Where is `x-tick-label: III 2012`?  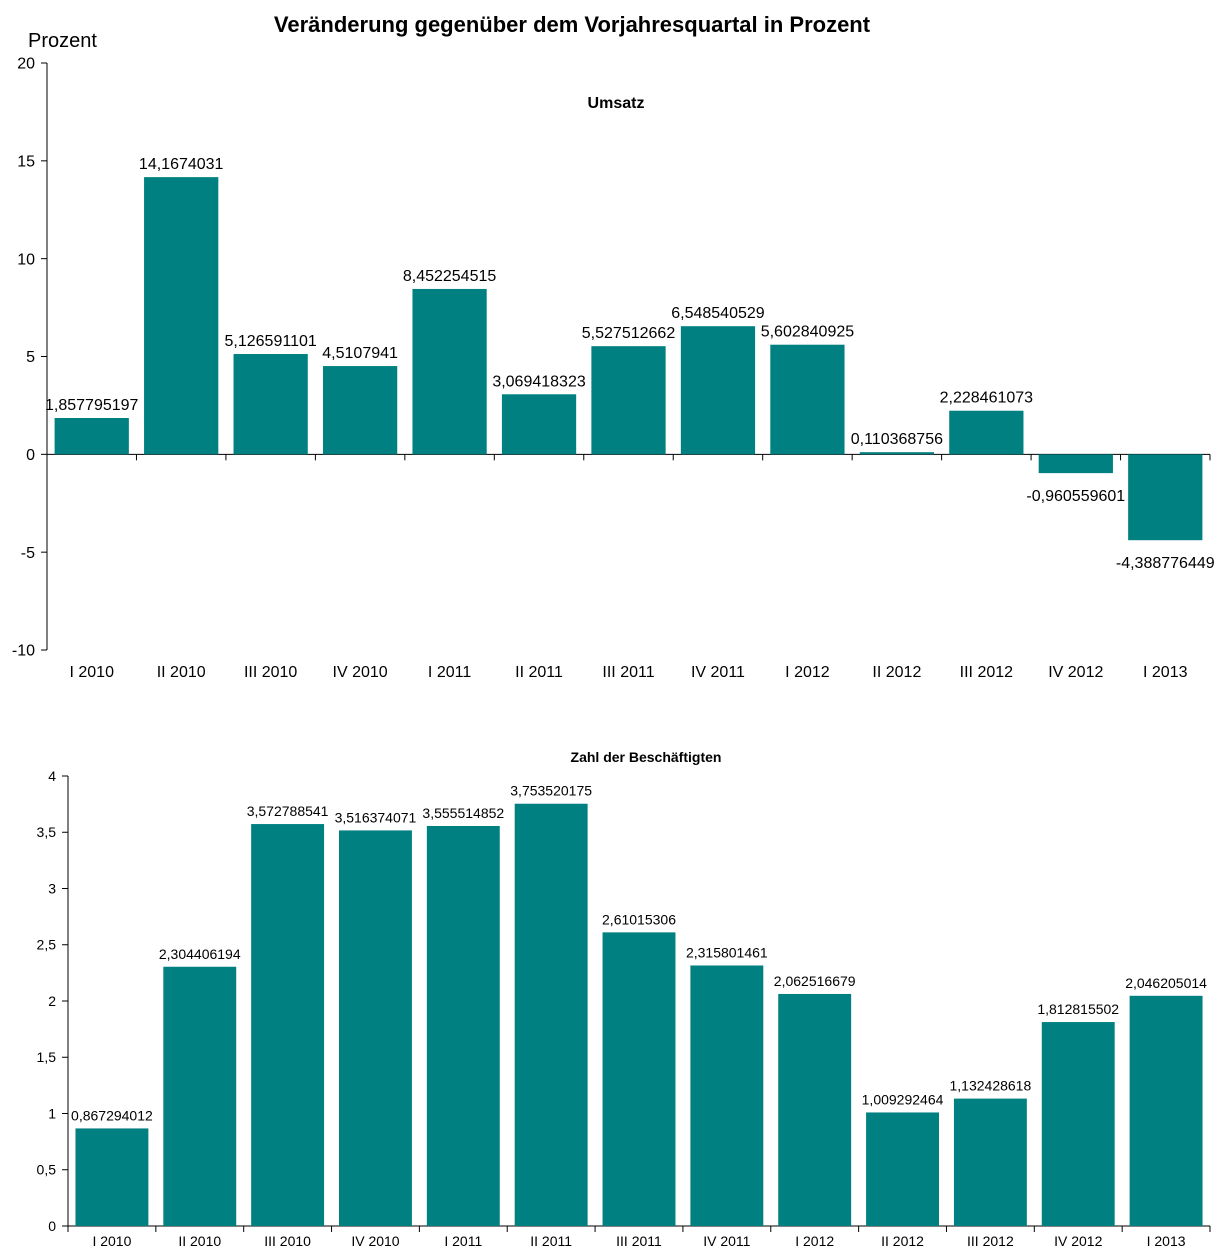
x-tick-label: III 2012 is located at coordinates (990, 1241).